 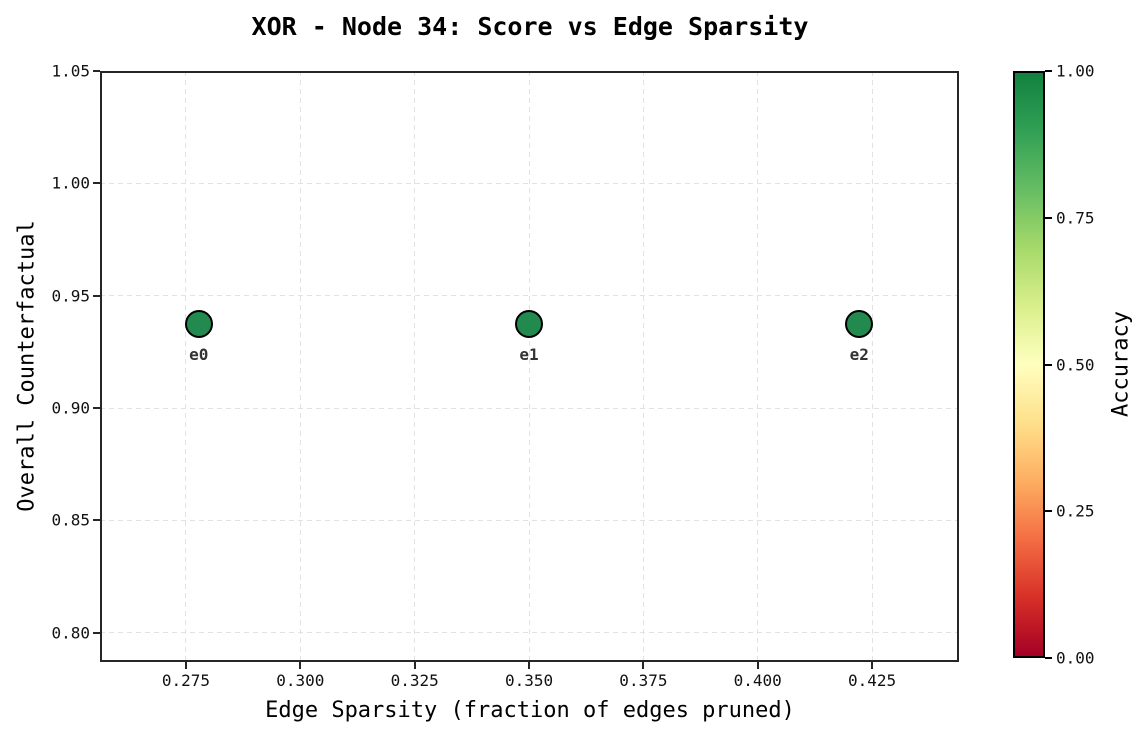 I want to click on y-tick-label: 0.90, so click(x=70, y=408).